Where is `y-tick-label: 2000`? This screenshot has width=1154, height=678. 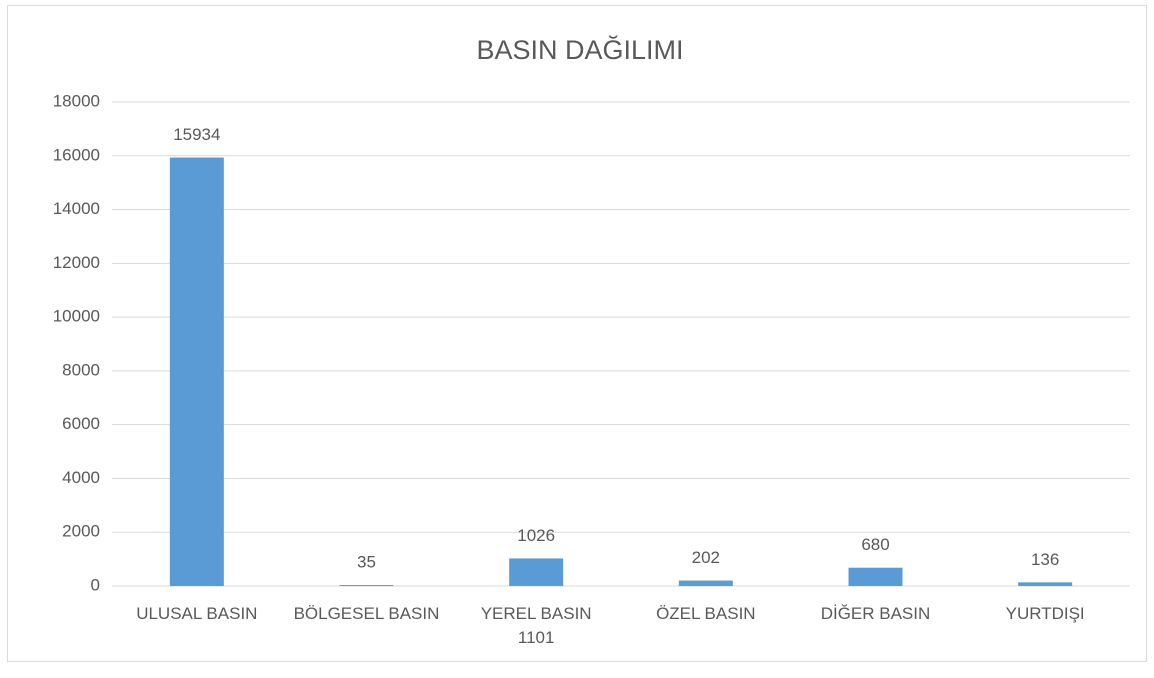 y-tick-label: 2000 is located at coordinates (81, 531).